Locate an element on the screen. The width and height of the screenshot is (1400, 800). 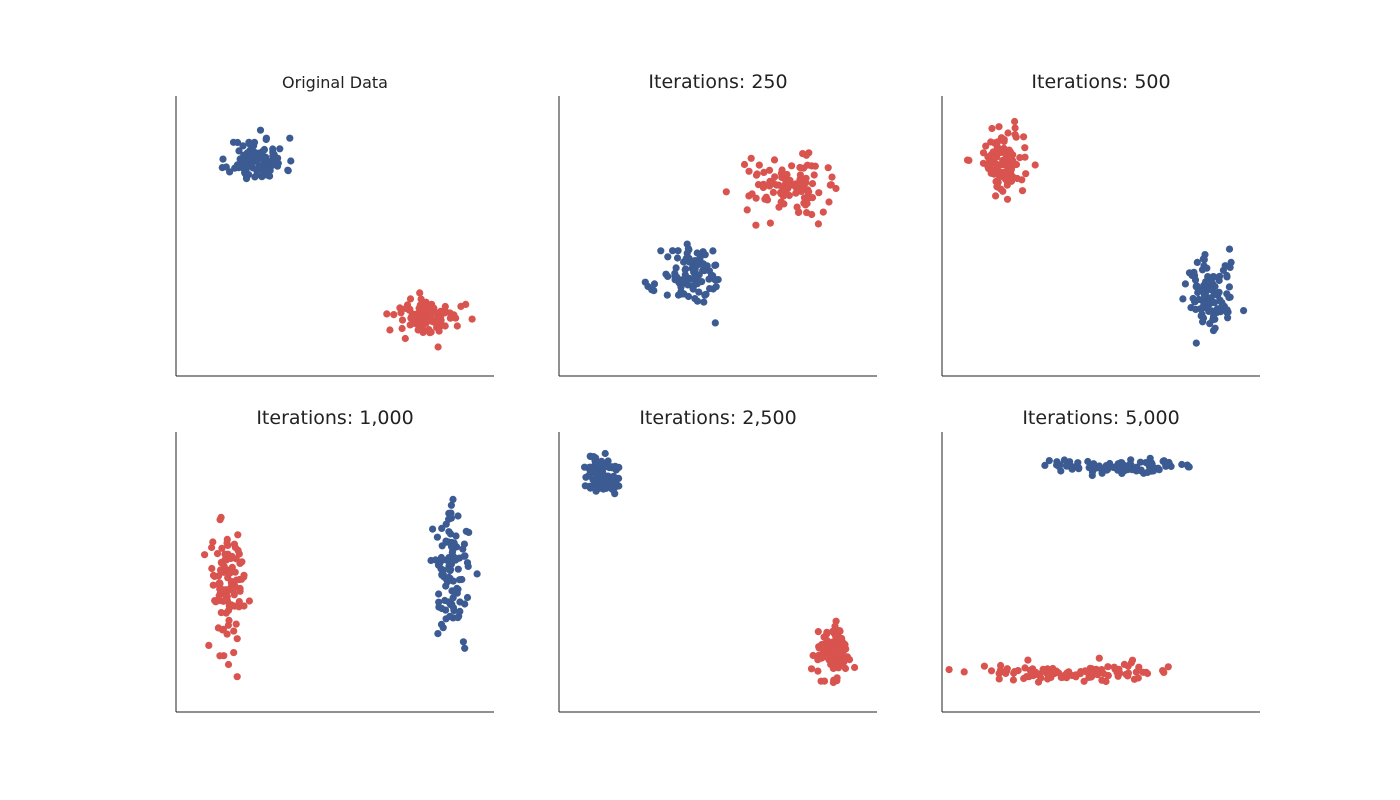
panel-title: Iterations: 250 is located at coordinates (717, 82).